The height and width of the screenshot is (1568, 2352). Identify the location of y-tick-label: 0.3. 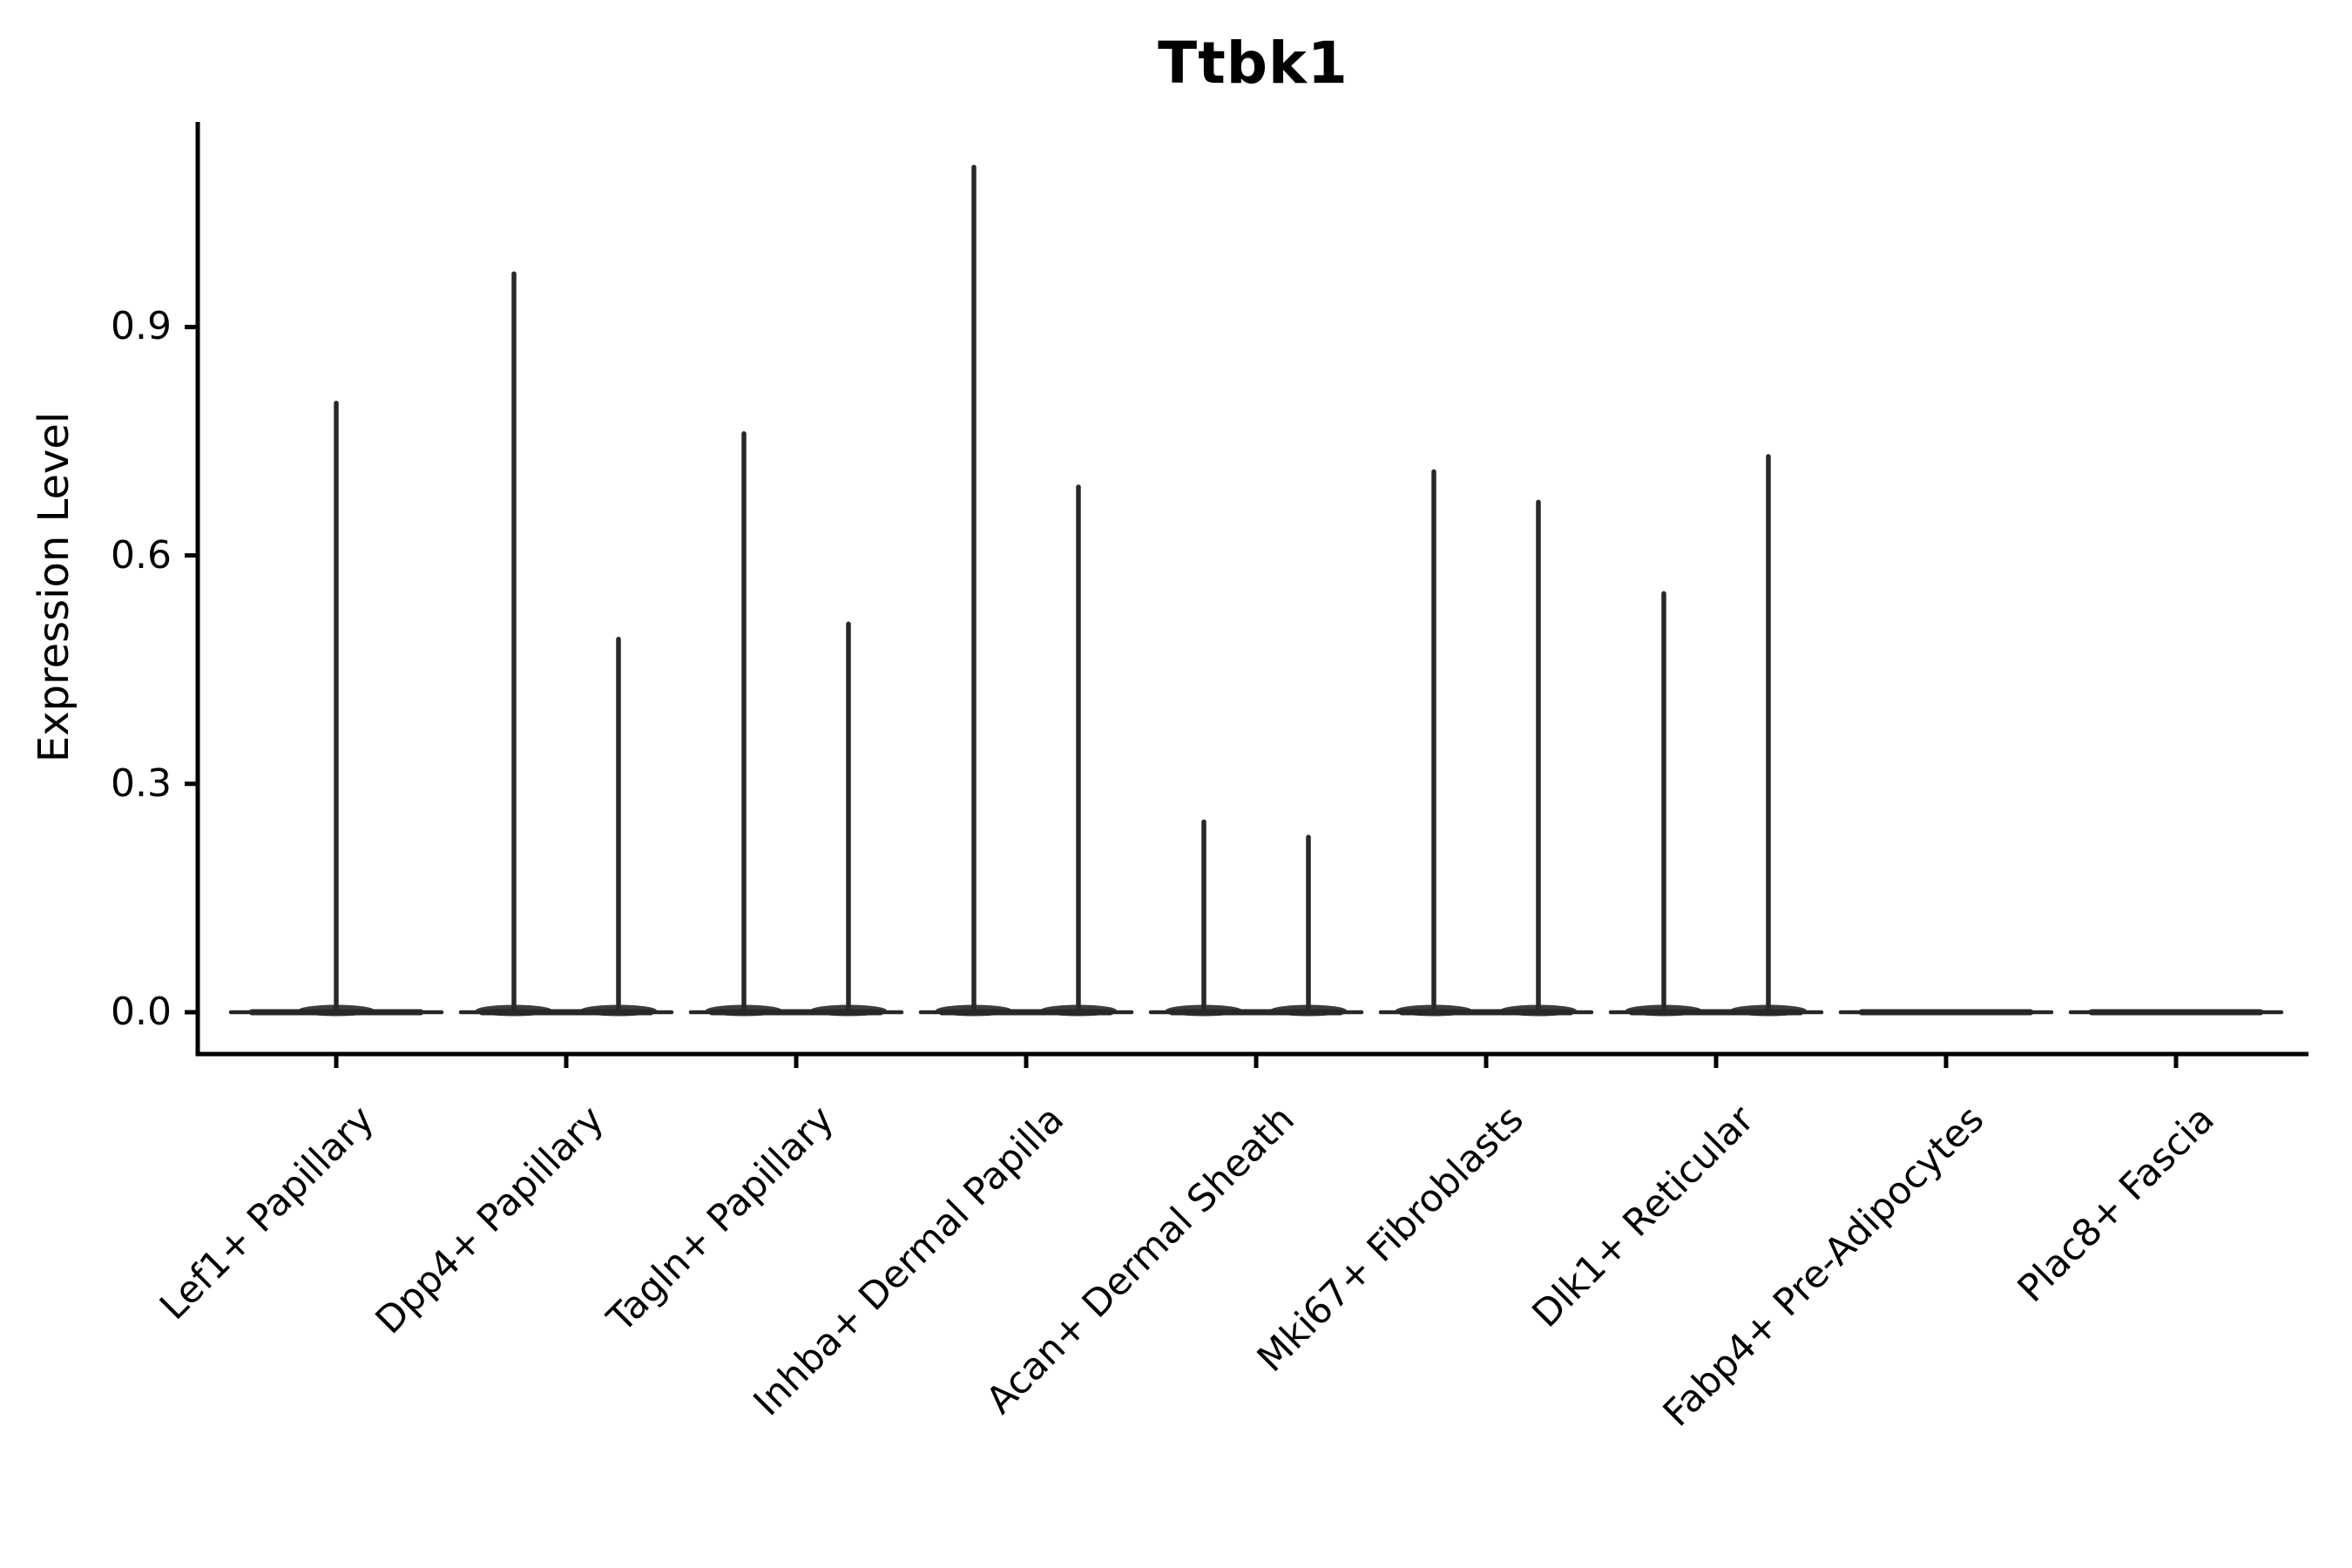
(141, 783).